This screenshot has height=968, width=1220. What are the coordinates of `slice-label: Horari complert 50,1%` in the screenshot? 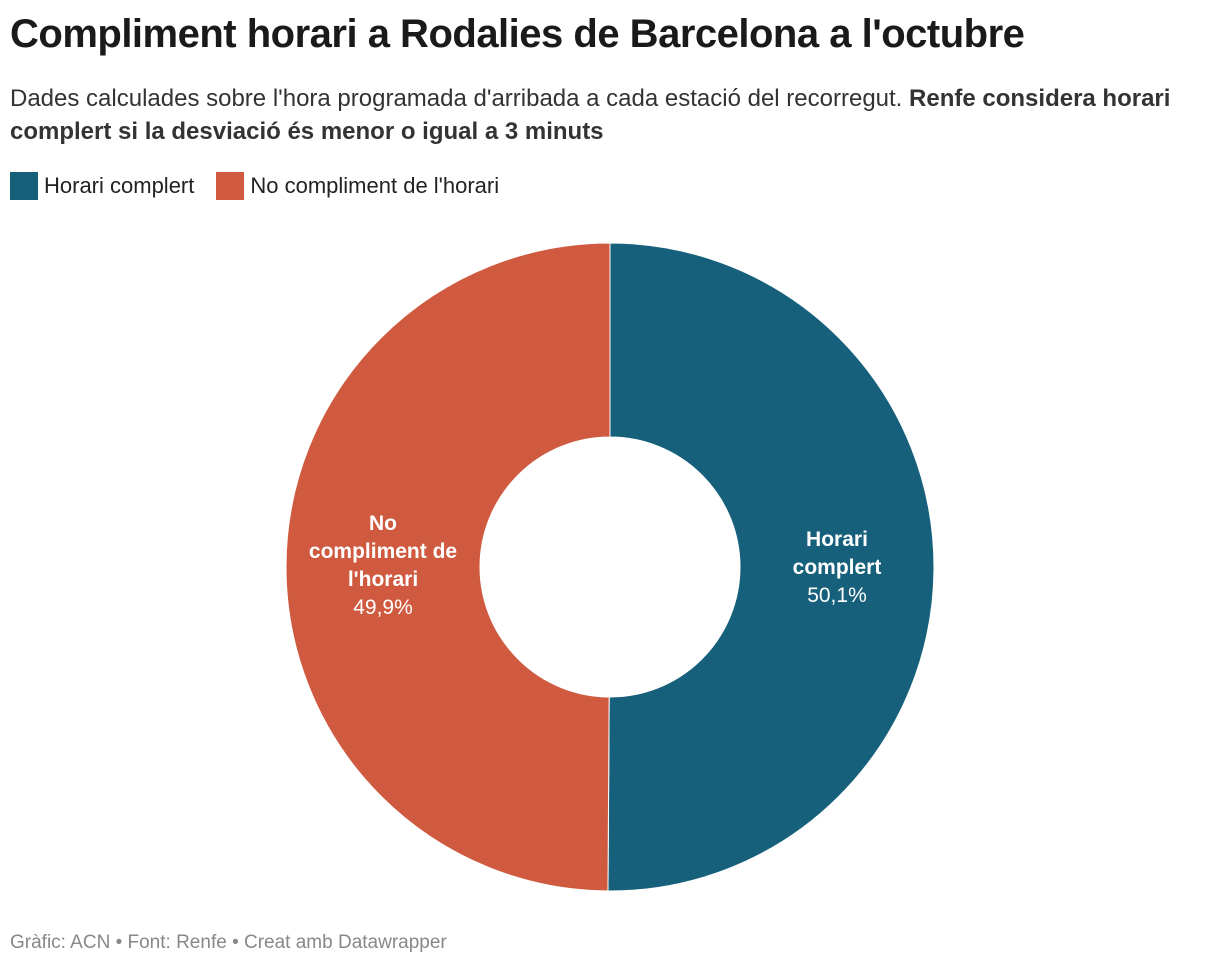 It's located at (837, 568).